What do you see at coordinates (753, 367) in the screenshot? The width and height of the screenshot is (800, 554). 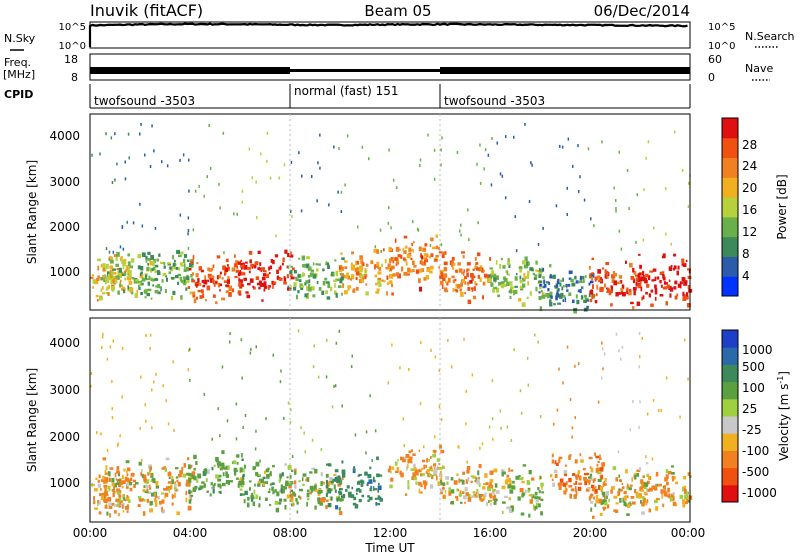 I see `vel-cbar-tick-500: 500` at bounding box center [753, 367].